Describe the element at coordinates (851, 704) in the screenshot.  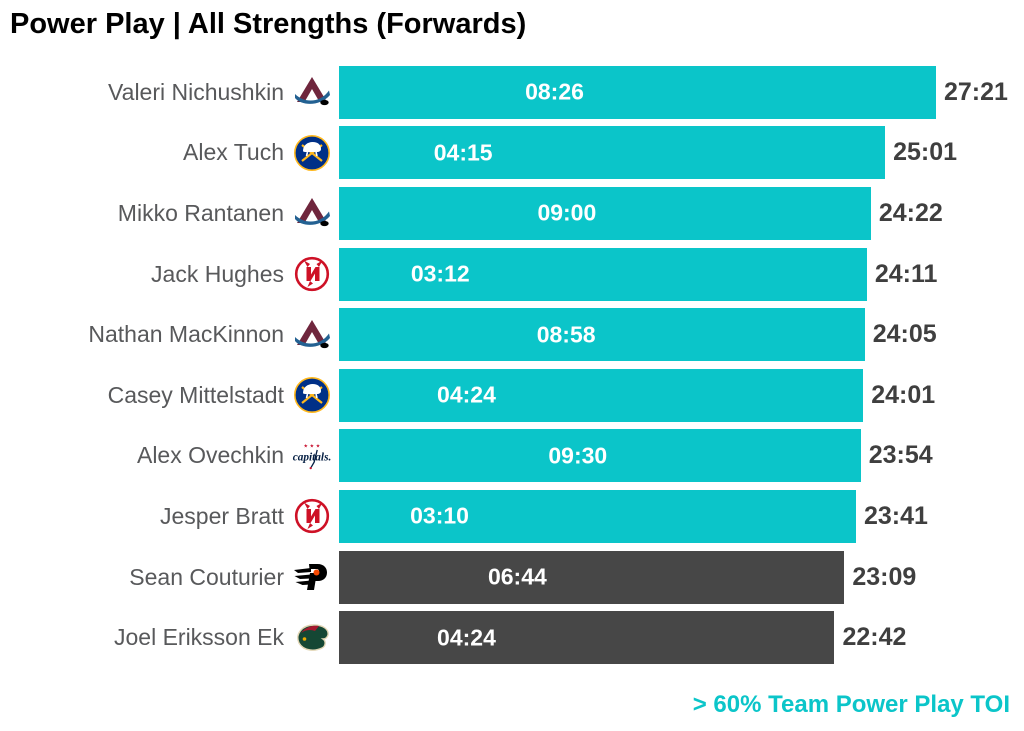
I see `legend-note: > 60% Team Power Play TOI` at that location.